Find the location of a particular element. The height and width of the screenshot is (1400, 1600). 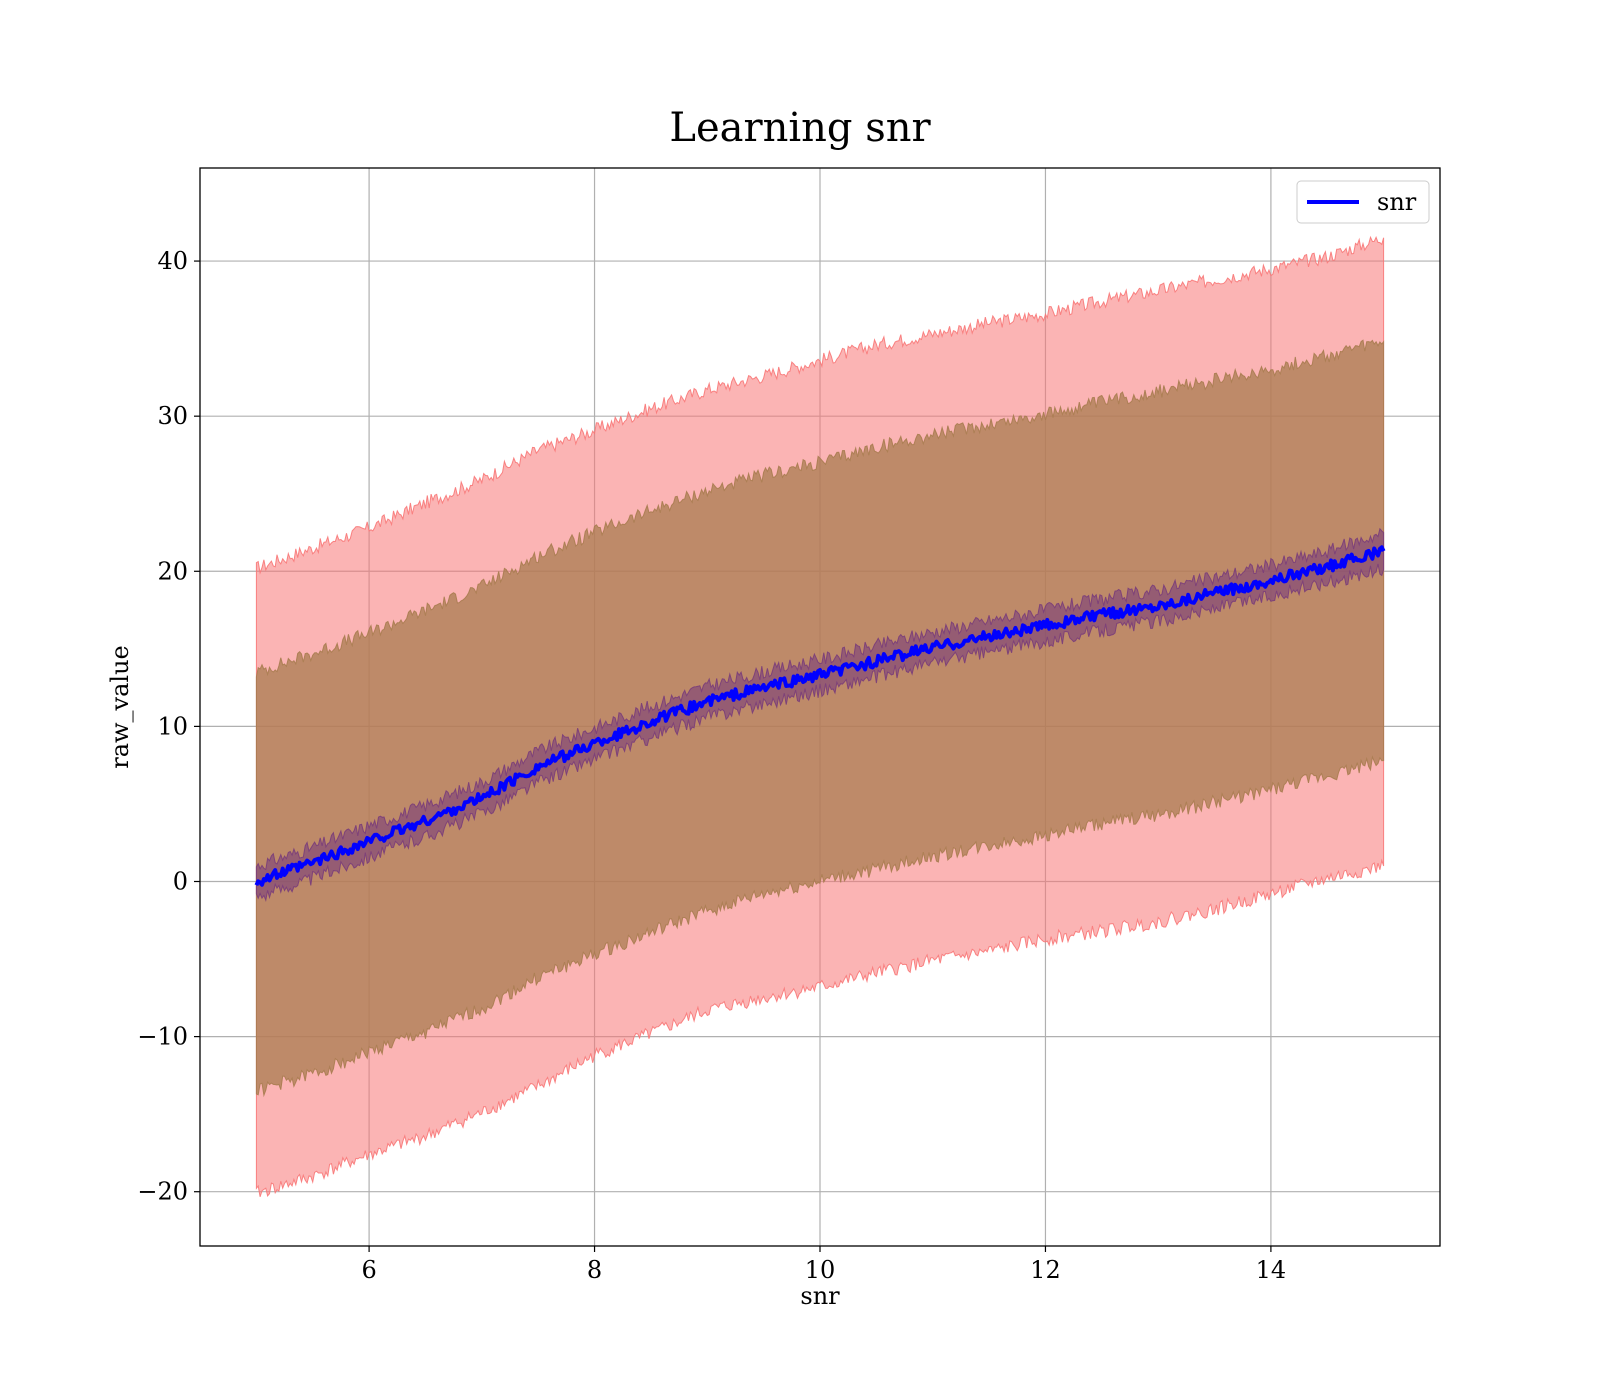

y-tick-label-6: 40 is located at coordinates (172, 261).